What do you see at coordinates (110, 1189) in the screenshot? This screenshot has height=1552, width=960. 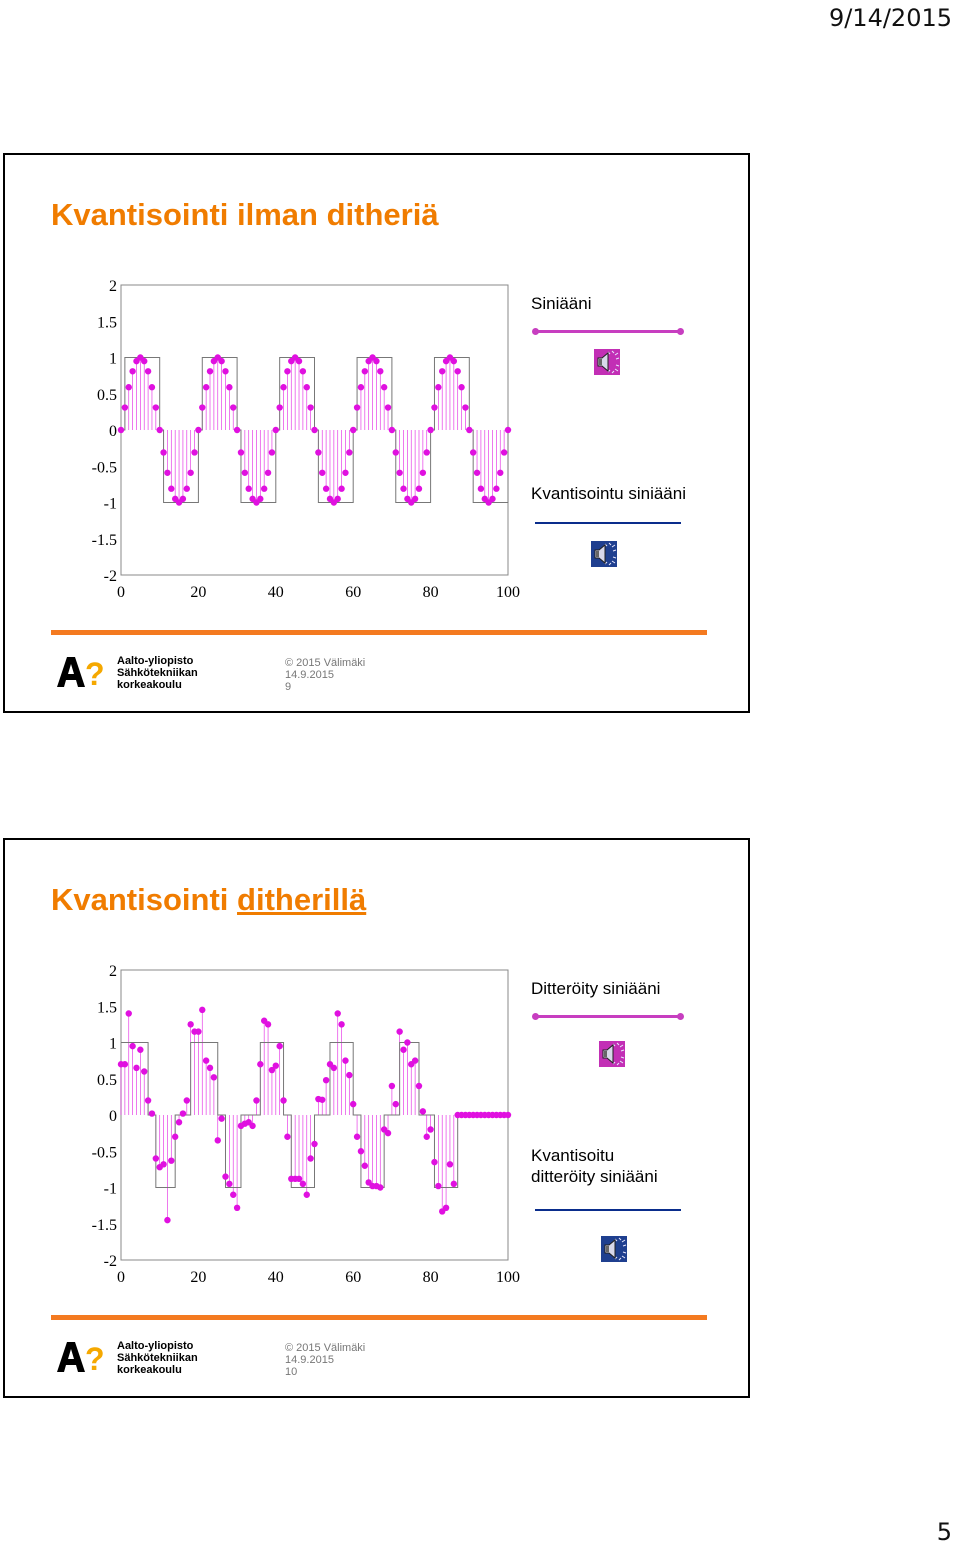 I see `y-tick-label: -1` at bounding box center [110, 1189].